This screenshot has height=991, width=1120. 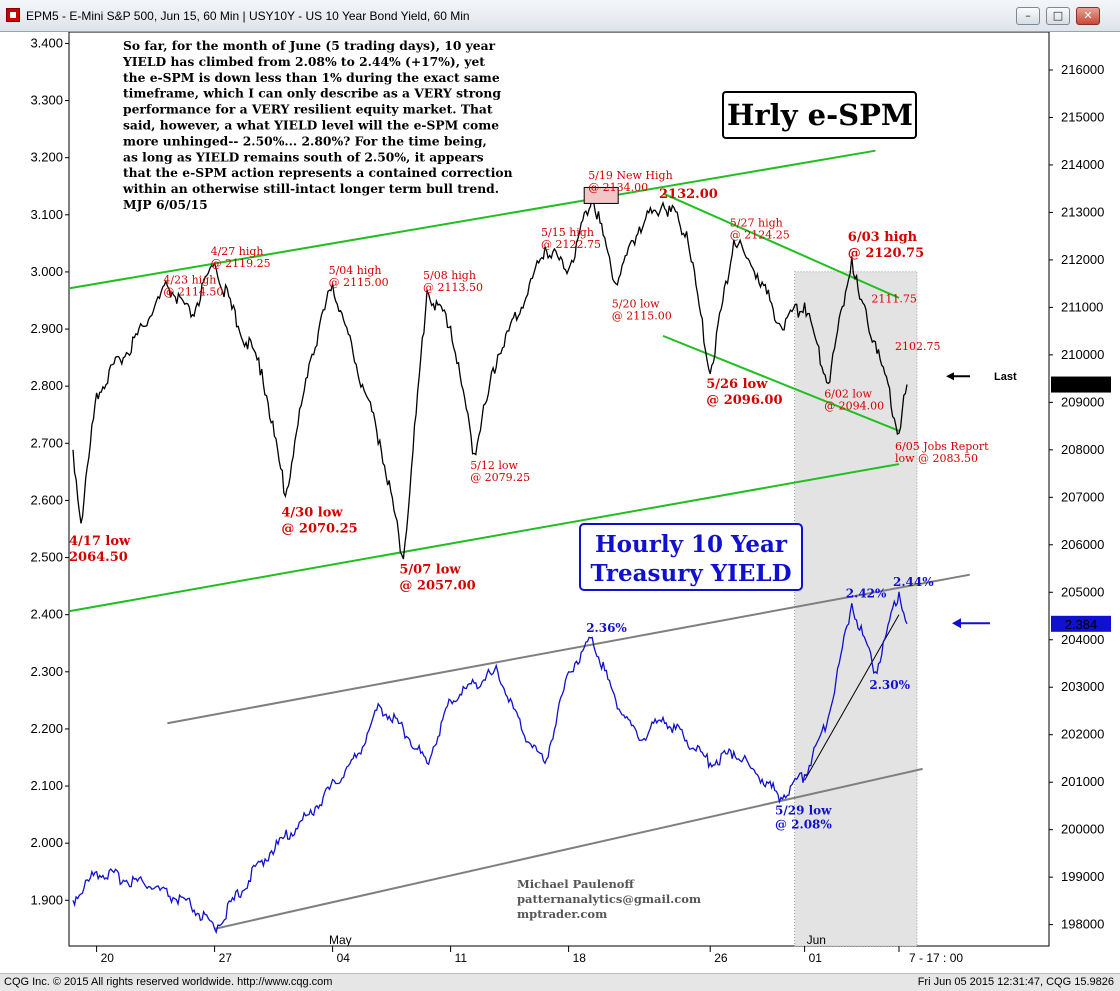 I want to click on right-axis-tick-label: 199000, so click(x=1082, y=876).